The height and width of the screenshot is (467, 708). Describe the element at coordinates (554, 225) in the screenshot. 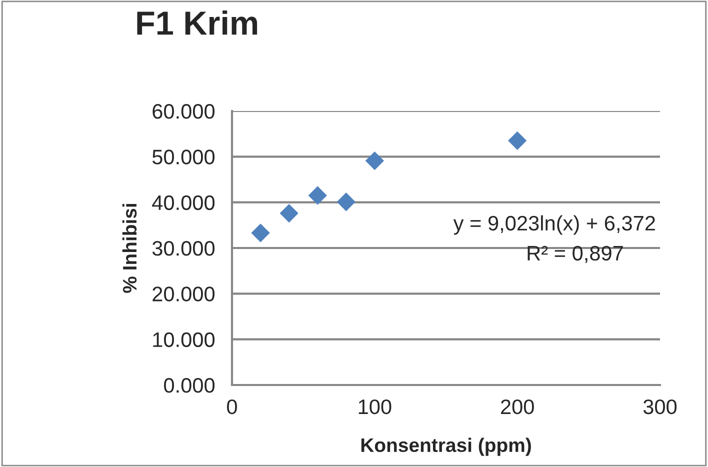

I see `annotation: y = 9,023ln(x) + 6,372` at that location.